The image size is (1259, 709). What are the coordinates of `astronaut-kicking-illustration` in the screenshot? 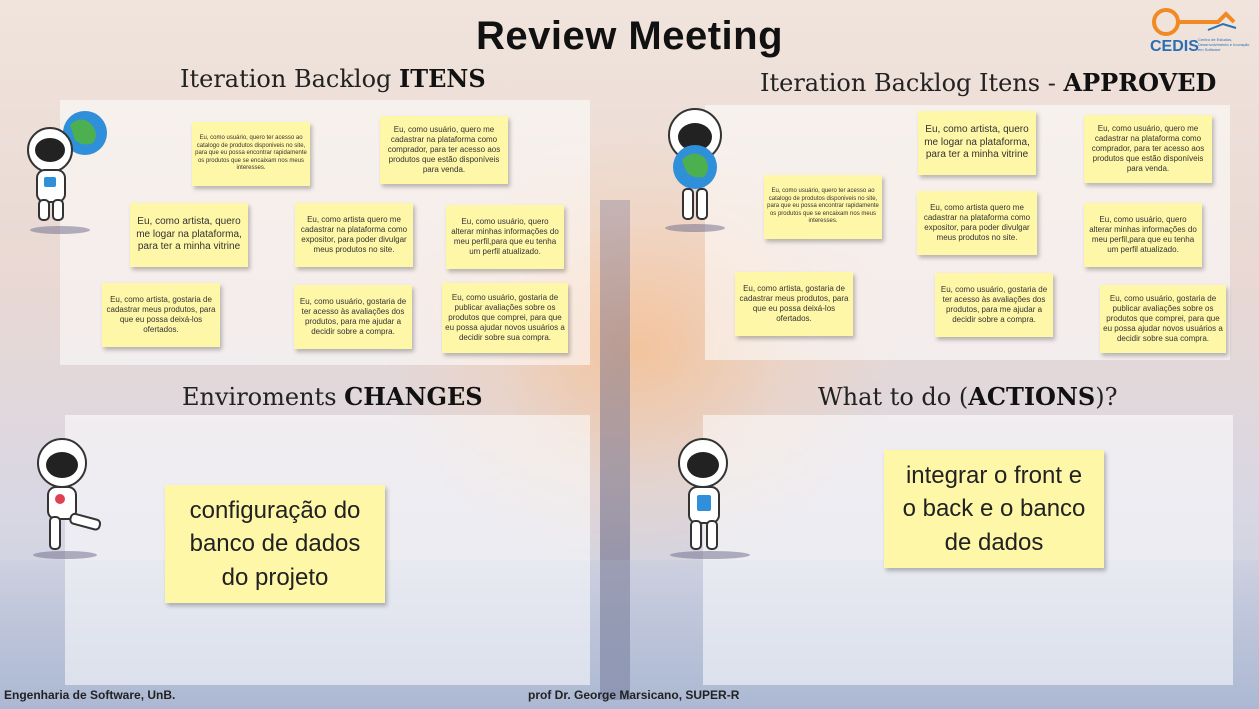 It's located at (67, 498).